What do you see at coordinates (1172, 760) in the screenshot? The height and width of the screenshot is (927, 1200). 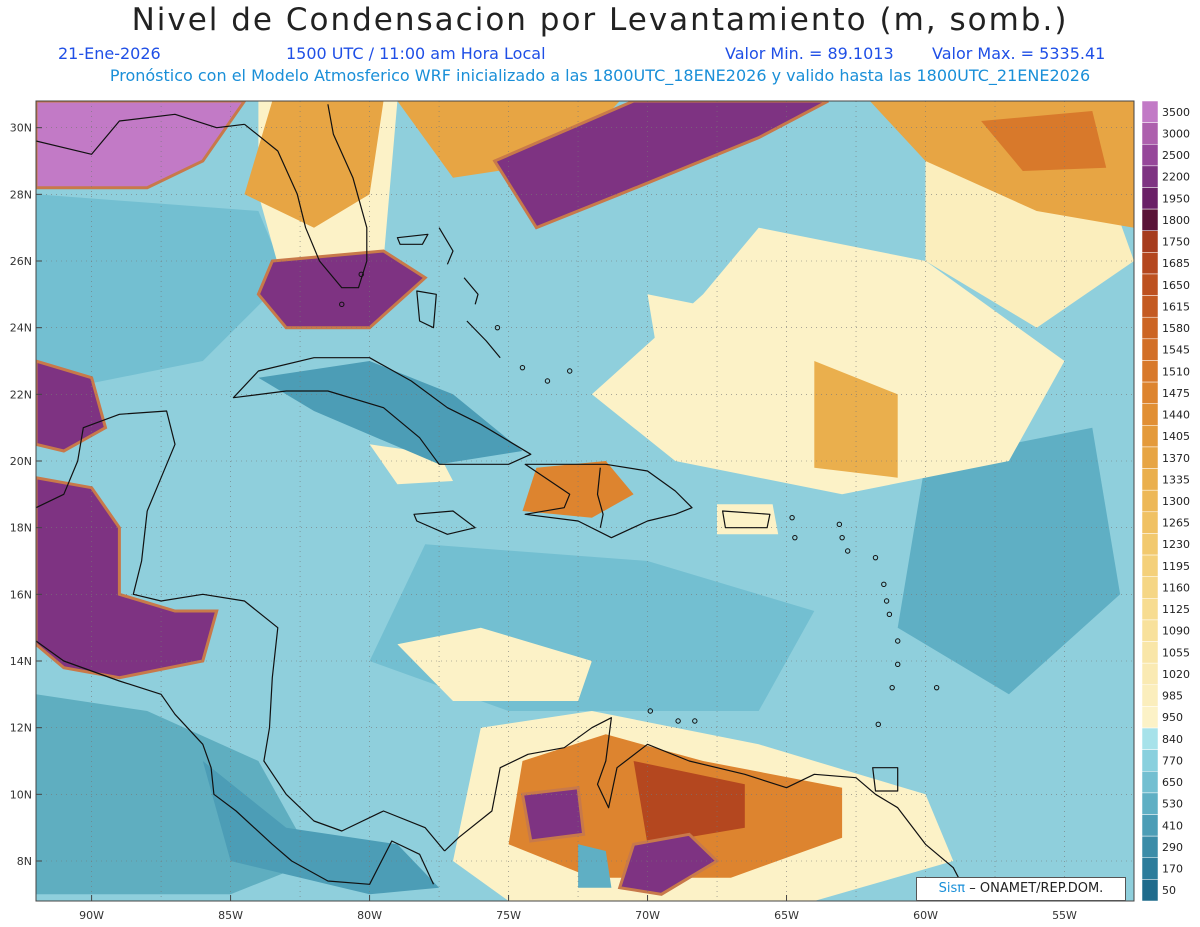 I see `legend-label: 770` at bounding box center [1172, 760].